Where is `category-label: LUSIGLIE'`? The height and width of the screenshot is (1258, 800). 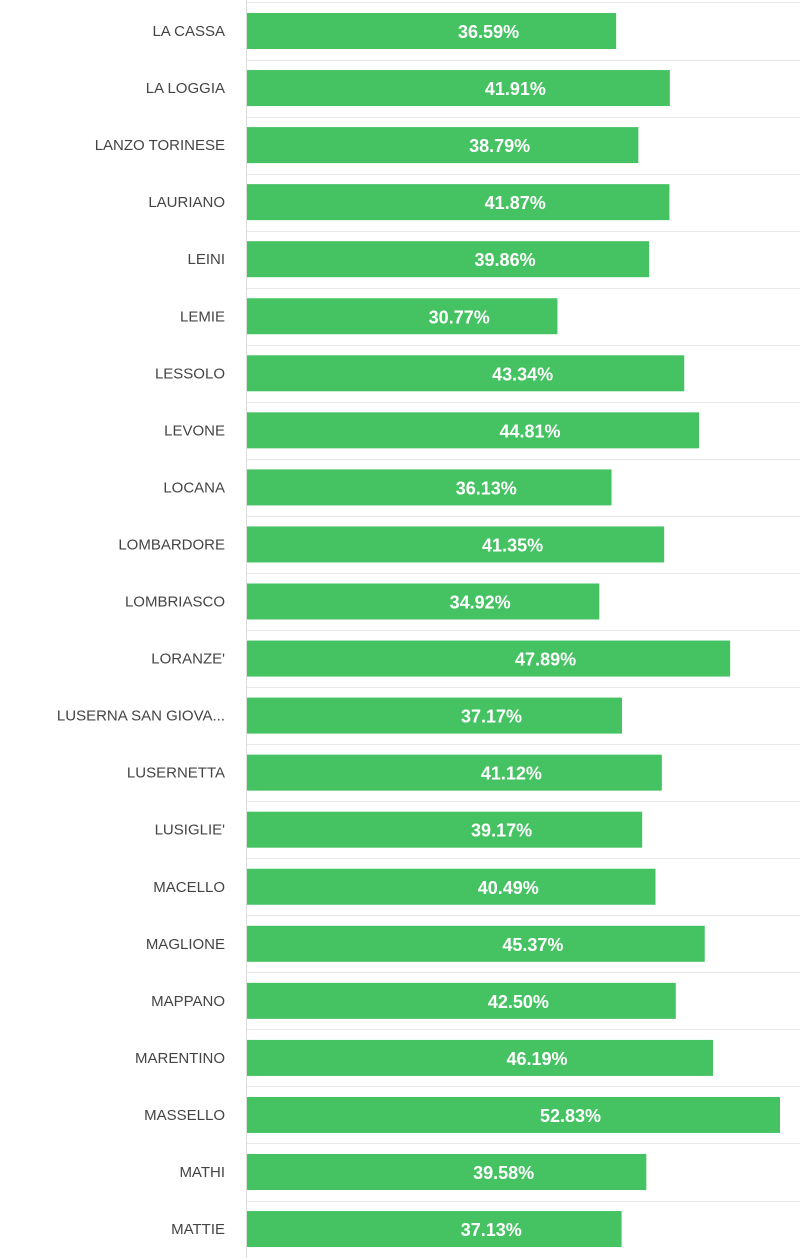
category-label: LUSIGLIE' is located at coordinates (190, 830).